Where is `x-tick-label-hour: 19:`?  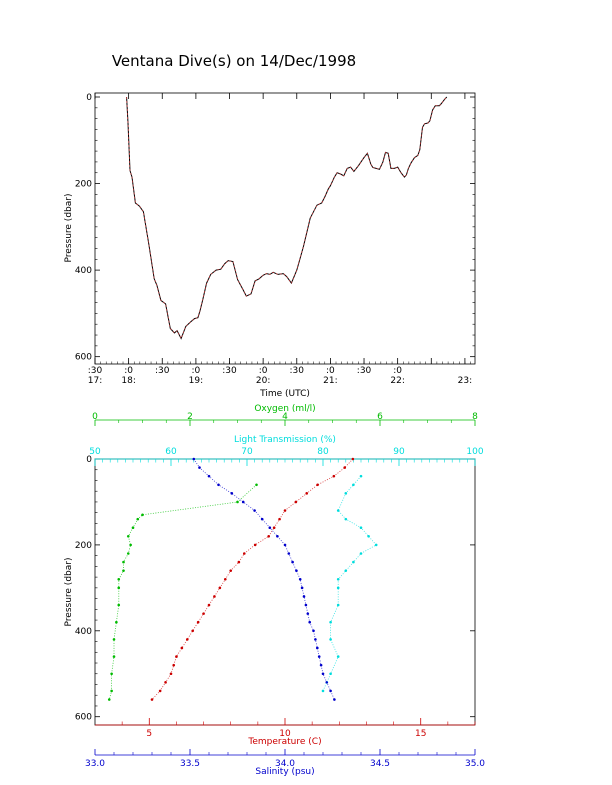
x-tick-label-hour: 19: is located at coordinates (196, 381).